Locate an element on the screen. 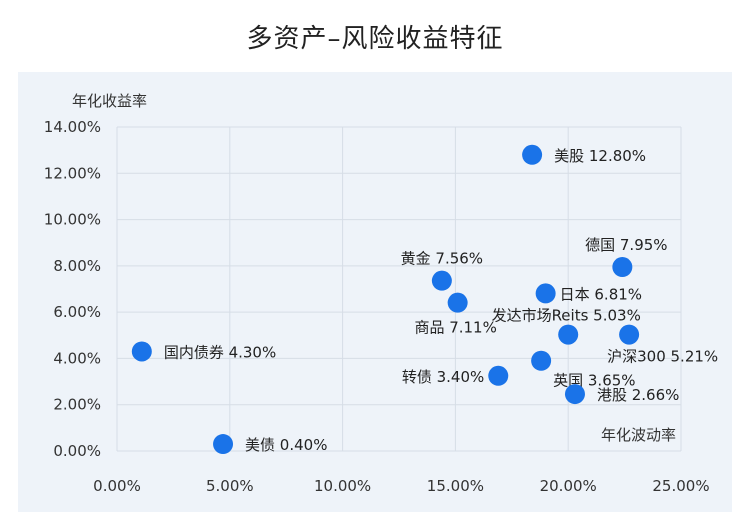 The height and width of the screenshot is (523, 750). x-tick-label: 25.00% is located at coordinates (680, 486).